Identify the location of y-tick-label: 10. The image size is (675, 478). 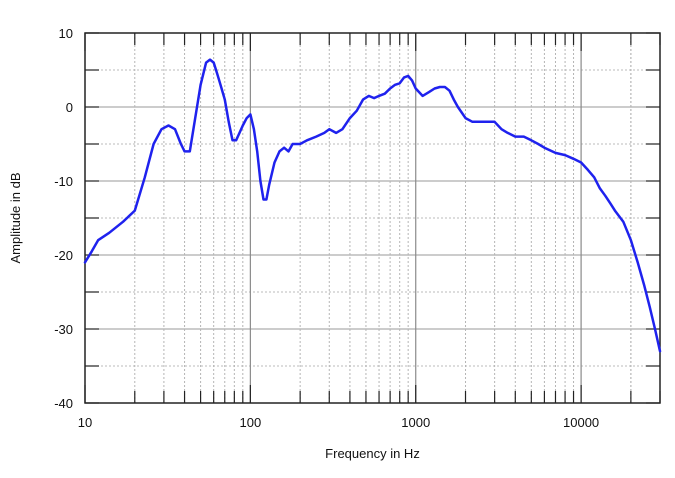
(66, 33).